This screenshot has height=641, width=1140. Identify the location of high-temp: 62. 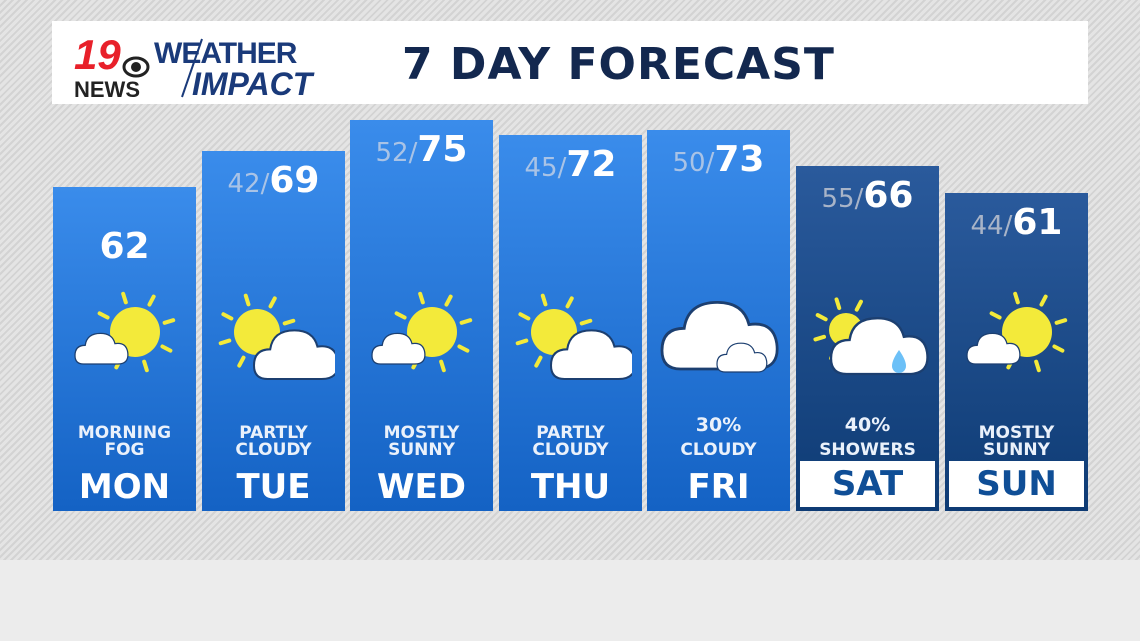
(124, 246).